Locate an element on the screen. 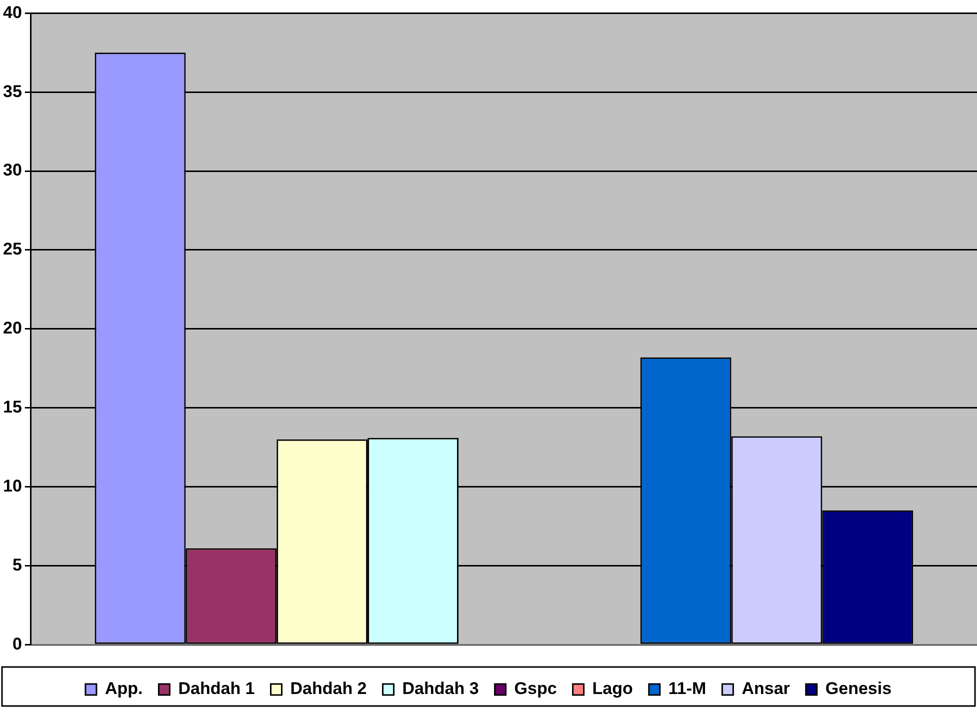 This screenshot has height=718, width=977. legend-label: Dahdah 3 is located at coordinates (440, 688).